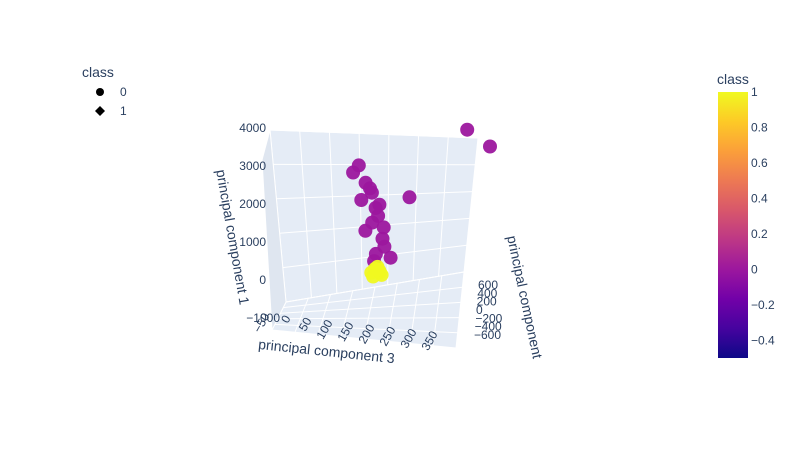 The width and height of the screenshot is (800, 450). Describe the element at coordinates (488, 318) in the screenshot. I see `y-tick-label: −200` at that location.